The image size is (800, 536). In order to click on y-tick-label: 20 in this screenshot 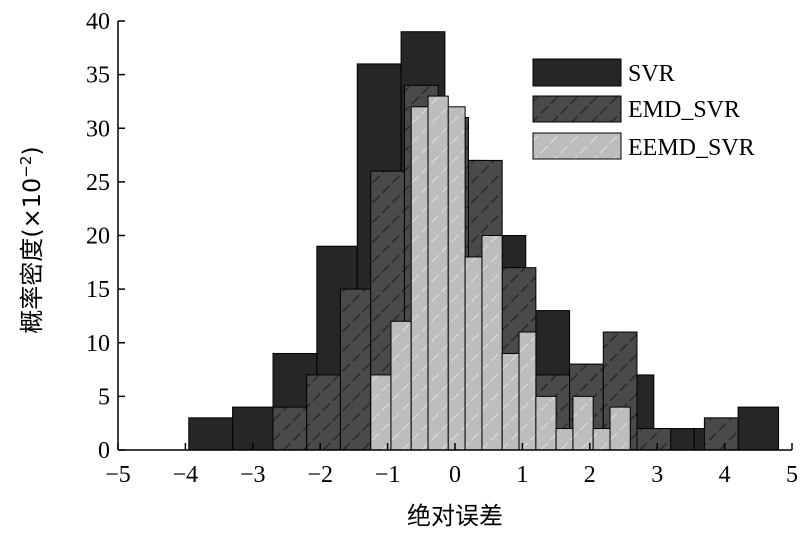, I will do `click(98, 237)`.